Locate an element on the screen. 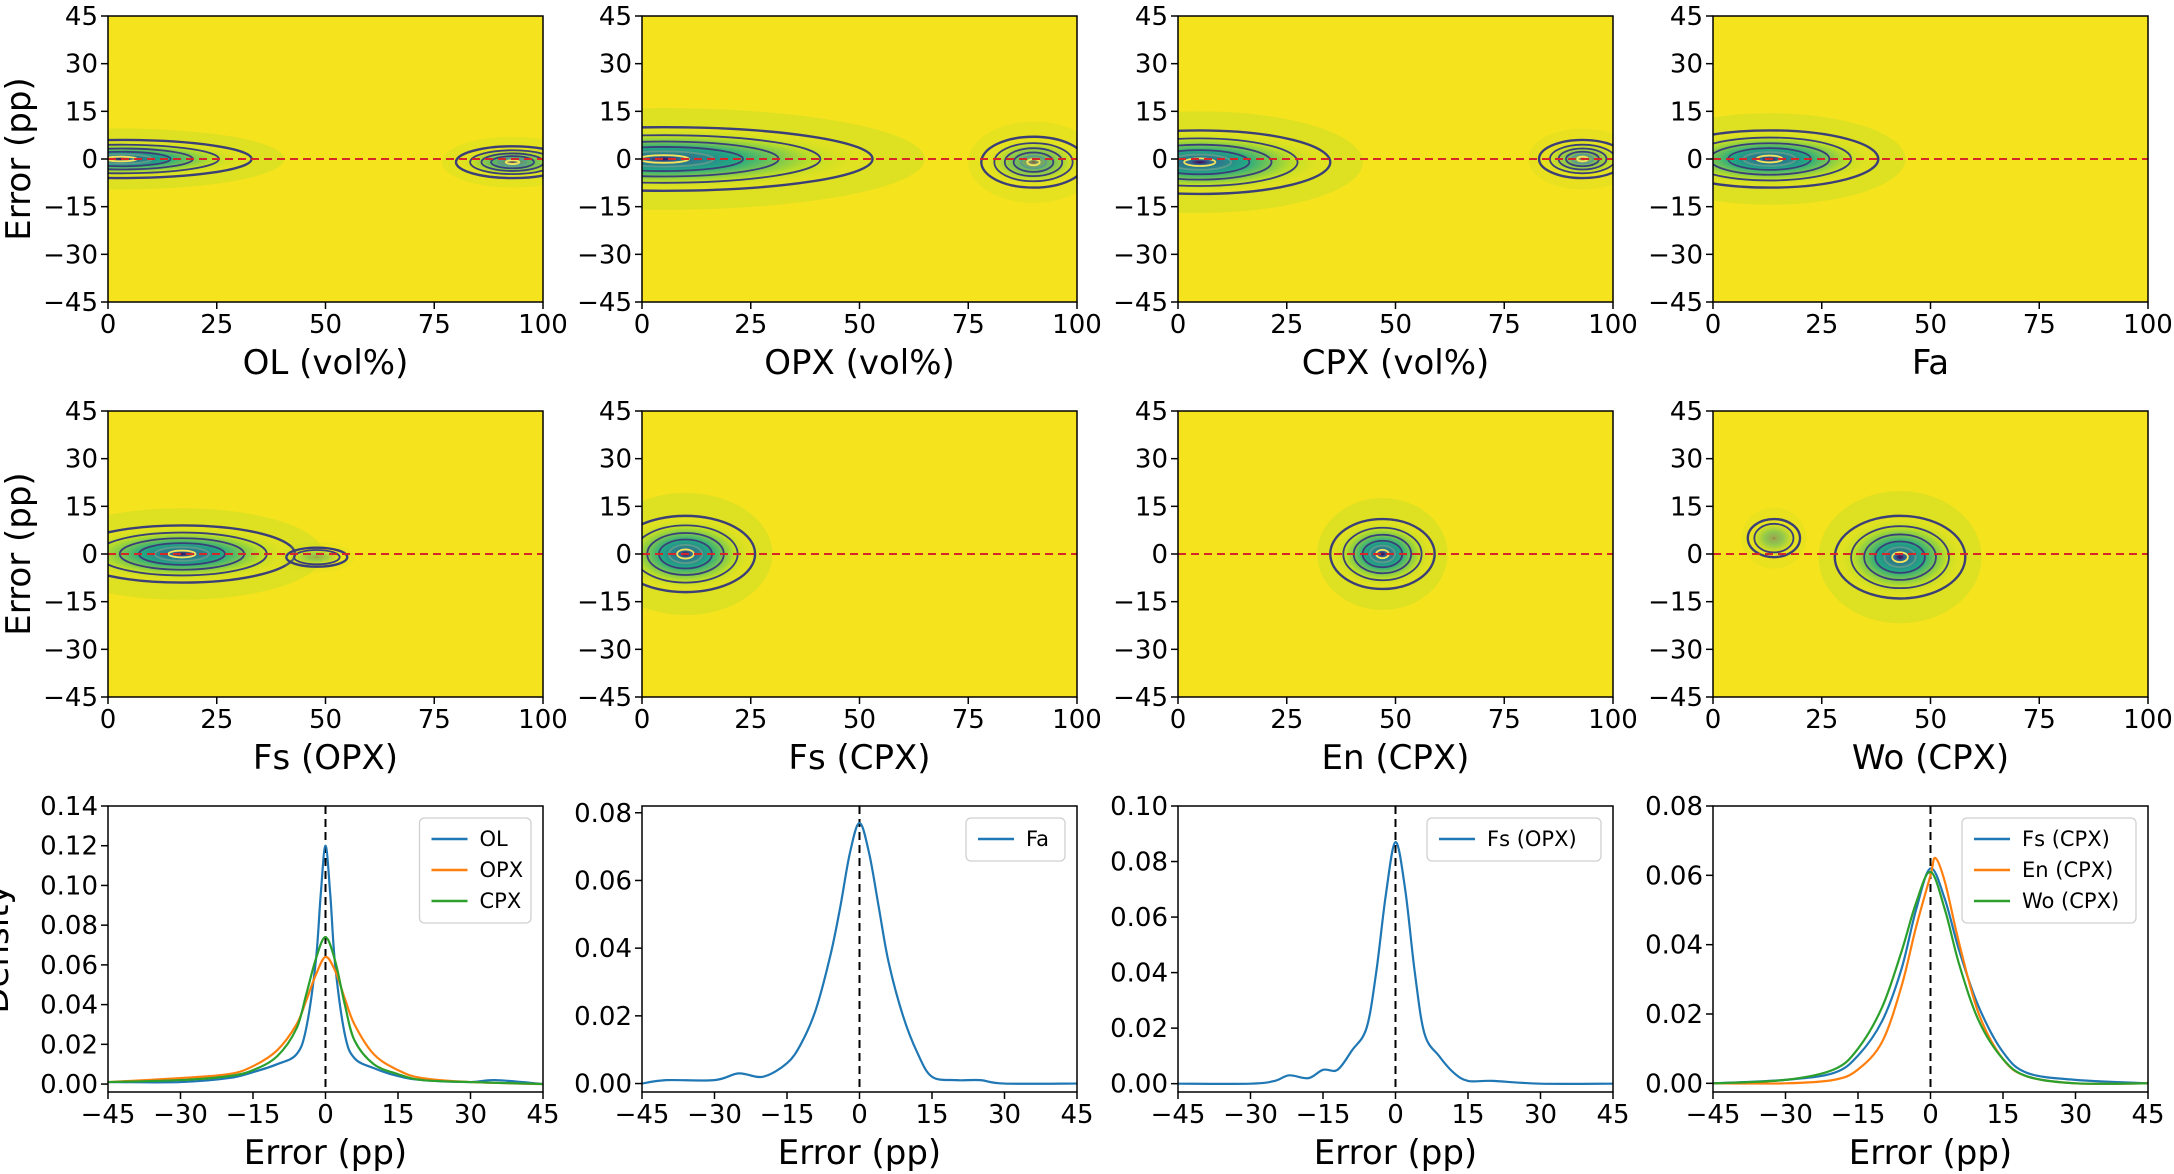  legend-entry: Fs (OPX) is located at coordinates (1532, 839).